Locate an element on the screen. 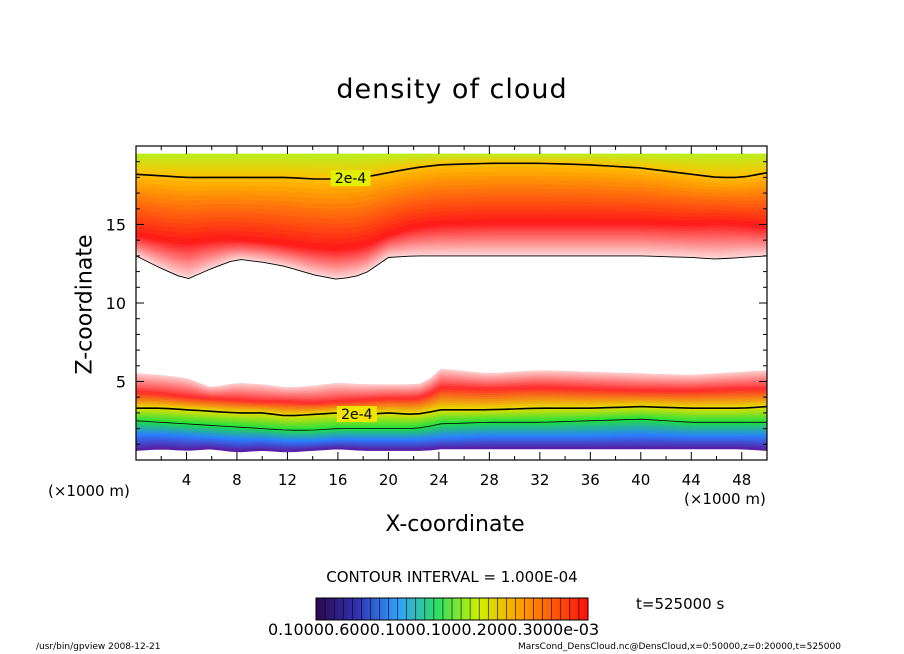 Image resolution: width=904 pixels, height=654 pixels. colorbar-tick-labels: 0.10000.6000.1000.1000.2000.3000e-03 is located at coordinates (434, 629).